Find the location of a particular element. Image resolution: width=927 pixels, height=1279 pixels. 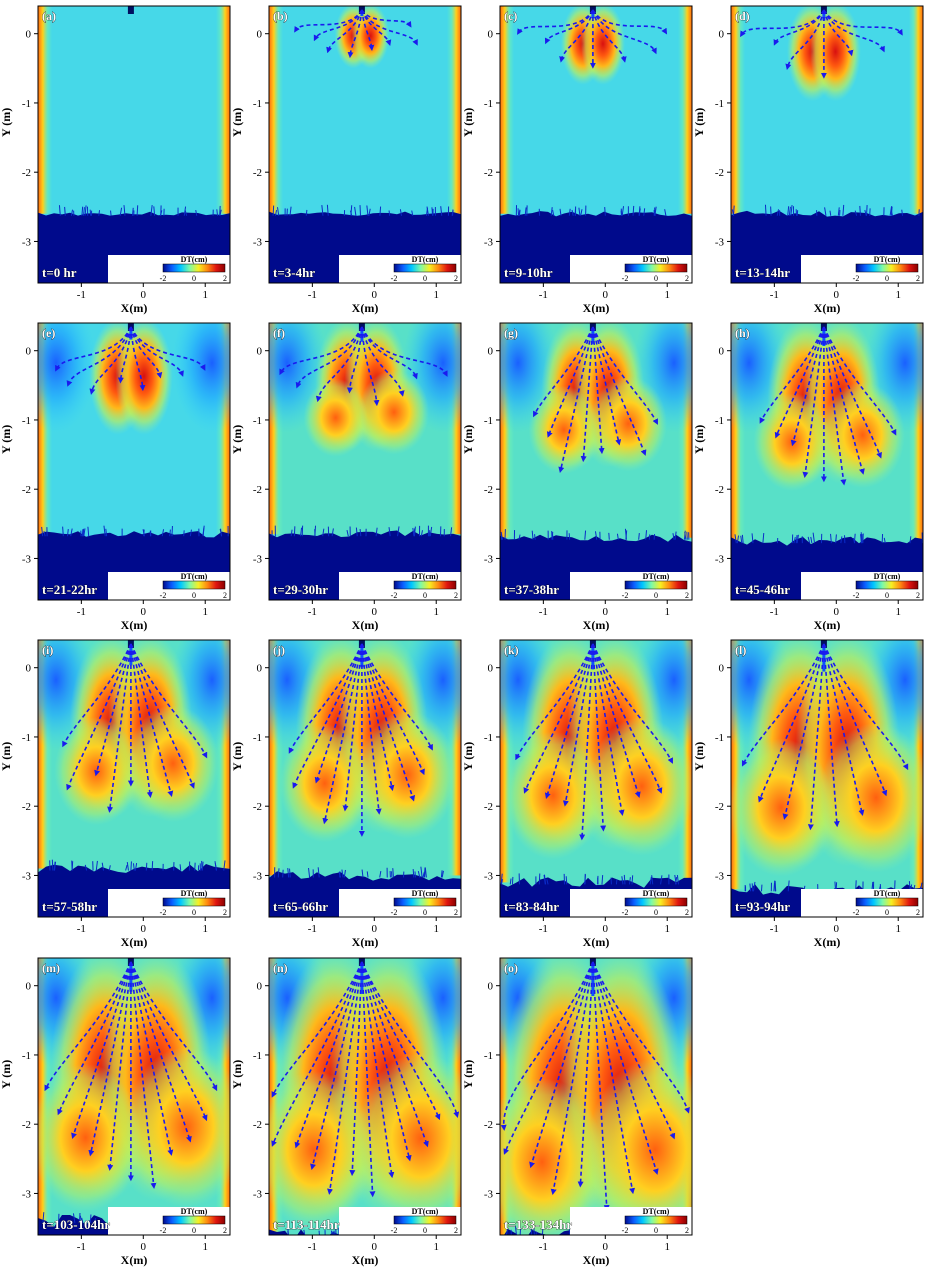

xtick-label-1-0: -1 is located at coordinates (312, 295).